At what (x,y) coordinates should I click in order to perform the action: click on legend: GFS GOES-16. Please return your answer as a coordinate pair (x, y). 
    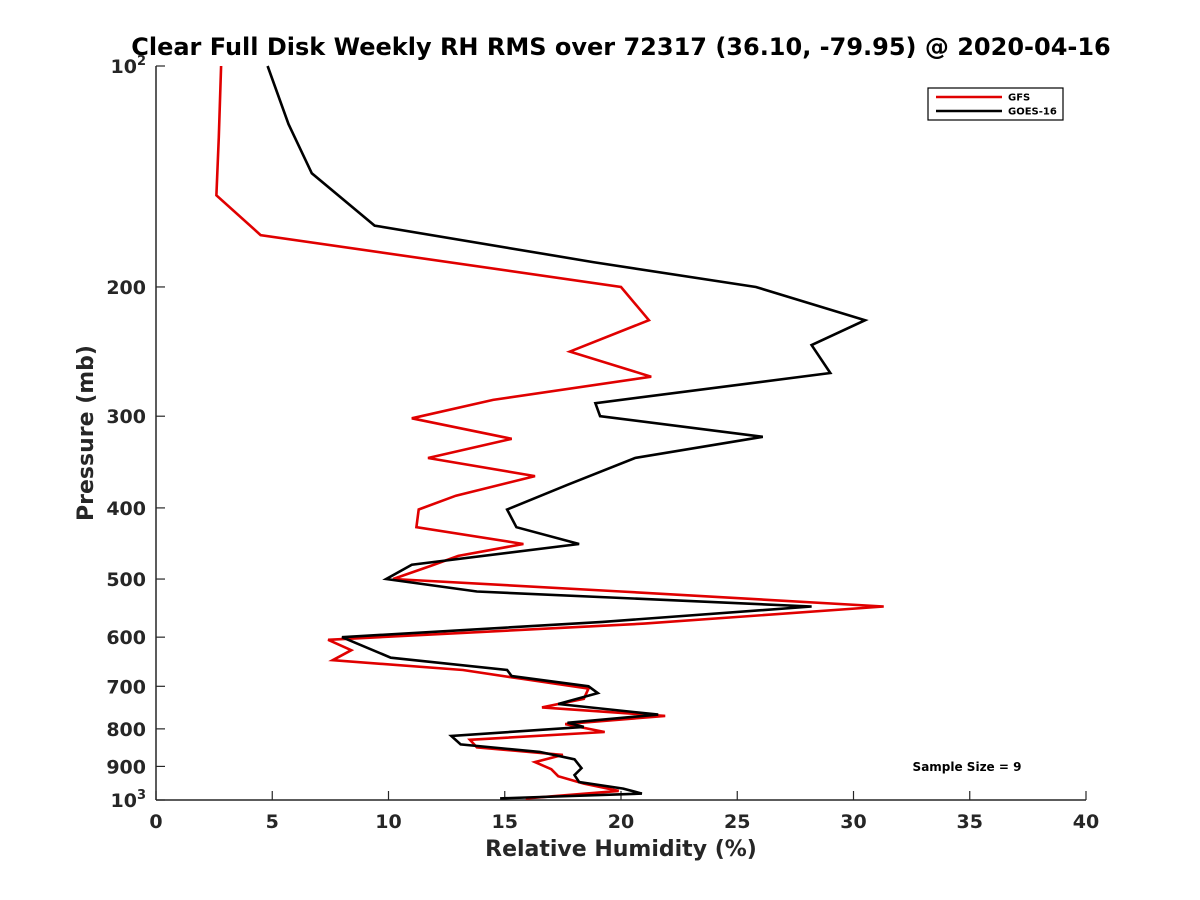
    Looking at the image, I should click on (995, 104).